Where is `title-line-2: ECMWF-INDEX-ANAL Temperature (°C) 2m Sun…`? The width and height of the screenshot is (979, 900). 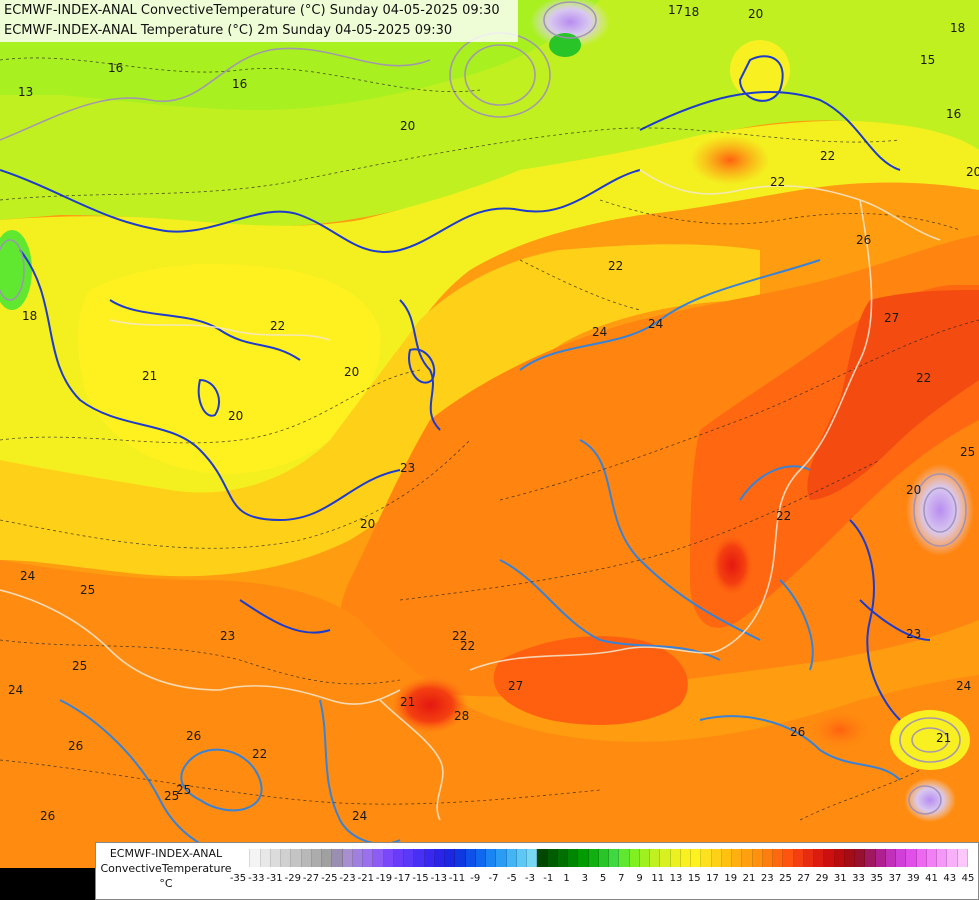 title-line-2: ECMWF-INDEX-ANAL Temperature (°C) 2m Sun… is located at coordinates (228, 30).